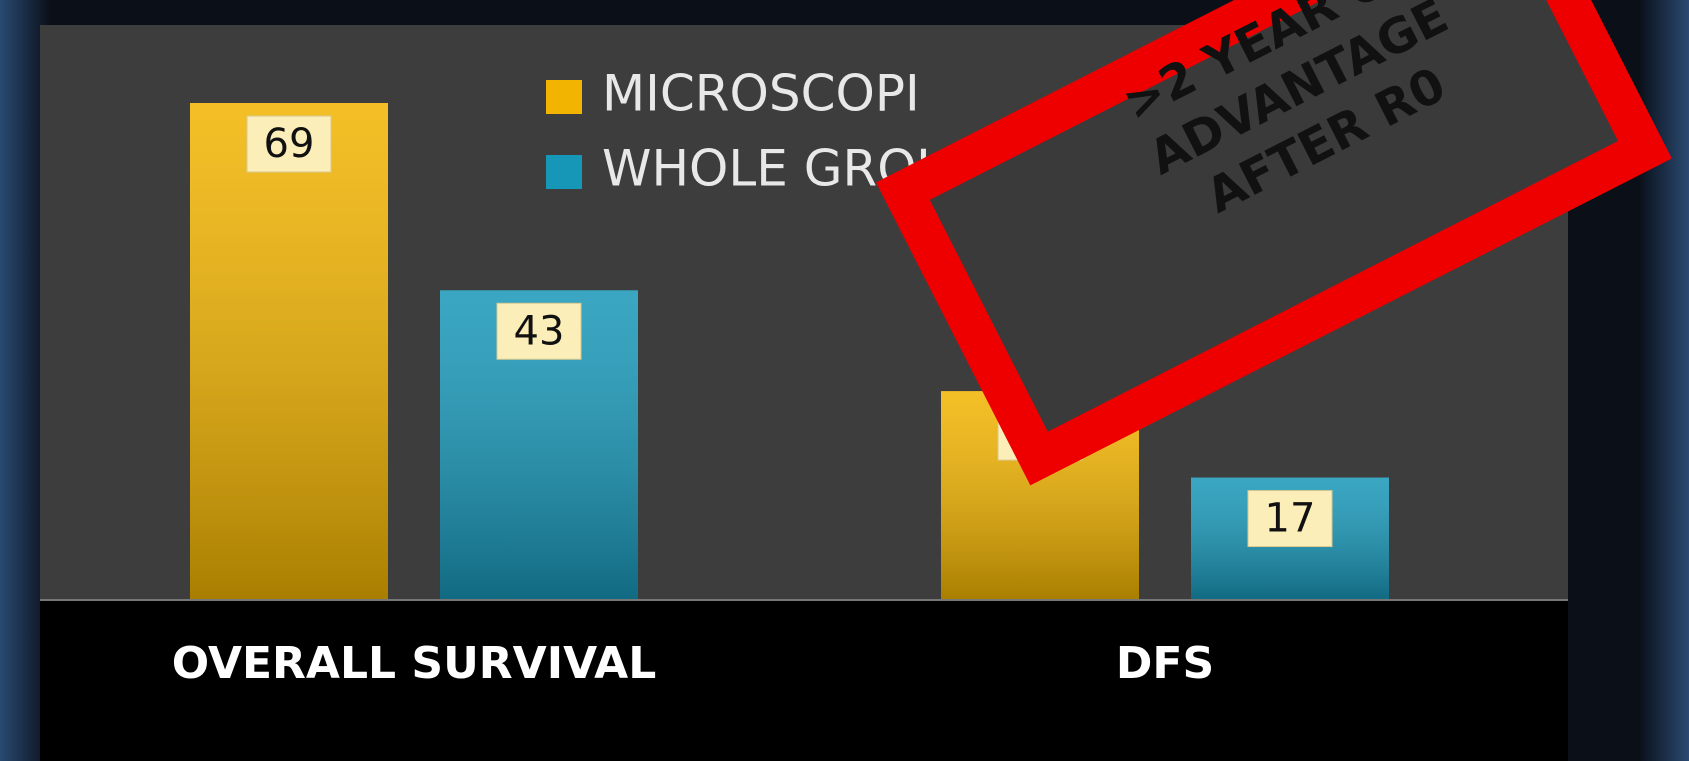 The width and height of the screenshot is (1689, 761). Describe the element at coordinates (1165, 663) in the screenshot. I see `x-tick-label: DFS` at that location.